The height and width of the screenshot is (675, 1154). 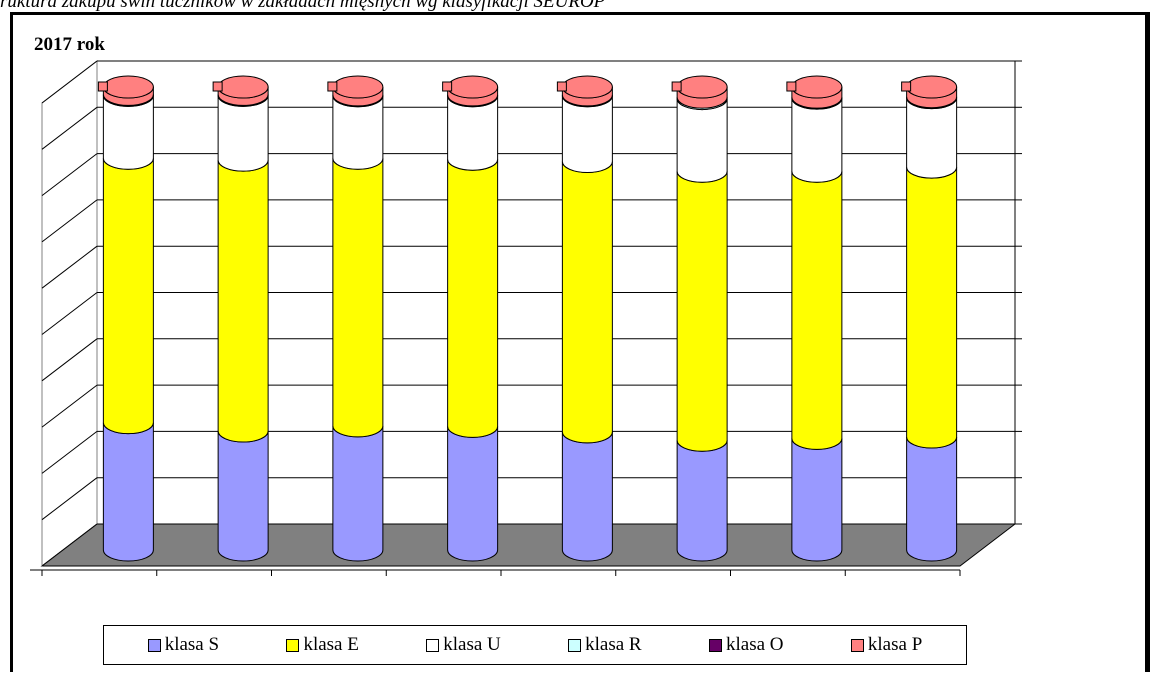 I want to click on legend-item: klasa P, so click(x=886, y=645).